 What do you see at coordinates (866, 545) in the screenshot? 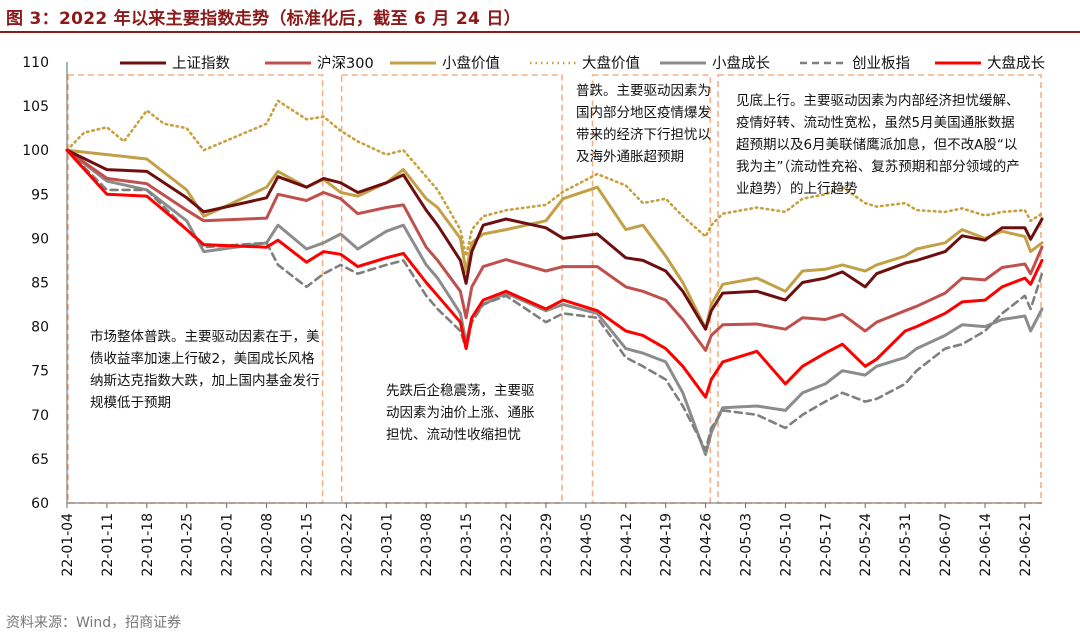
I see `x-tick-label: 22-05-24` at bounding box center [866, 545].